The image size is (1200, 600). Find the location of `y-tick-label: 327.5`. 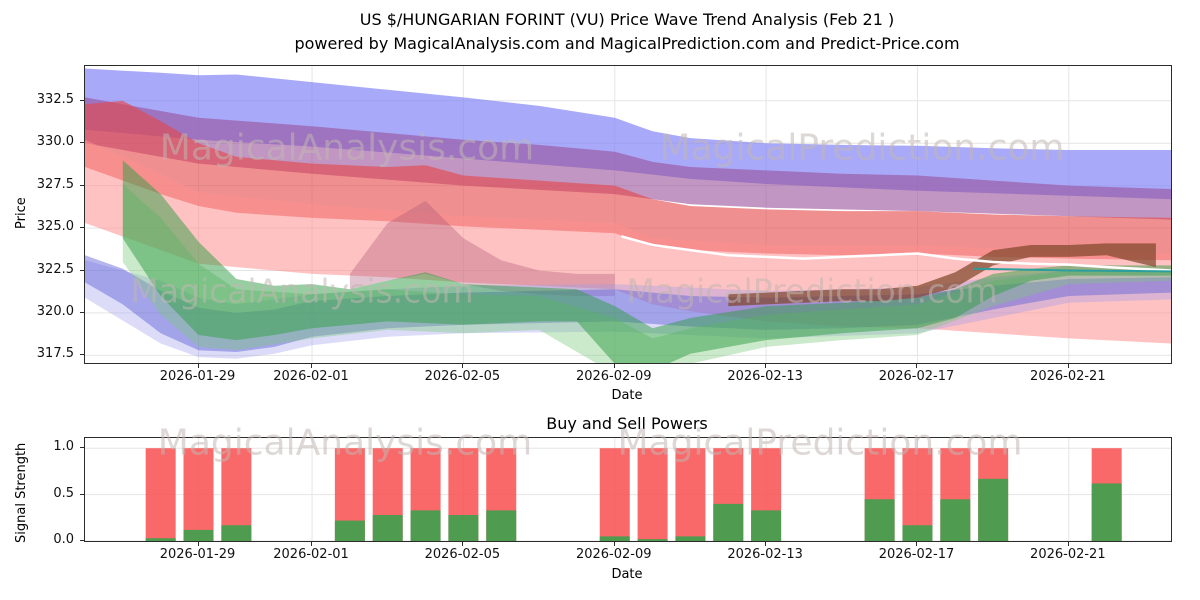

y-tick-label: 327.5 is located at coordinates (55, 184).